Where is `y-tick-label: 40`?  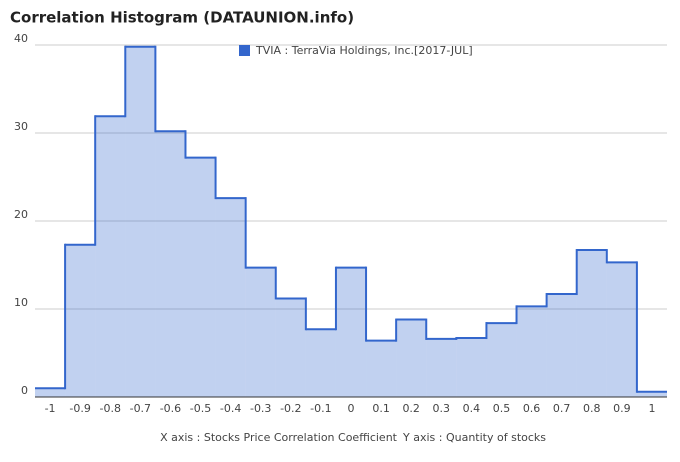 y-tick-label: 40 is located at coordinates (21, 38).